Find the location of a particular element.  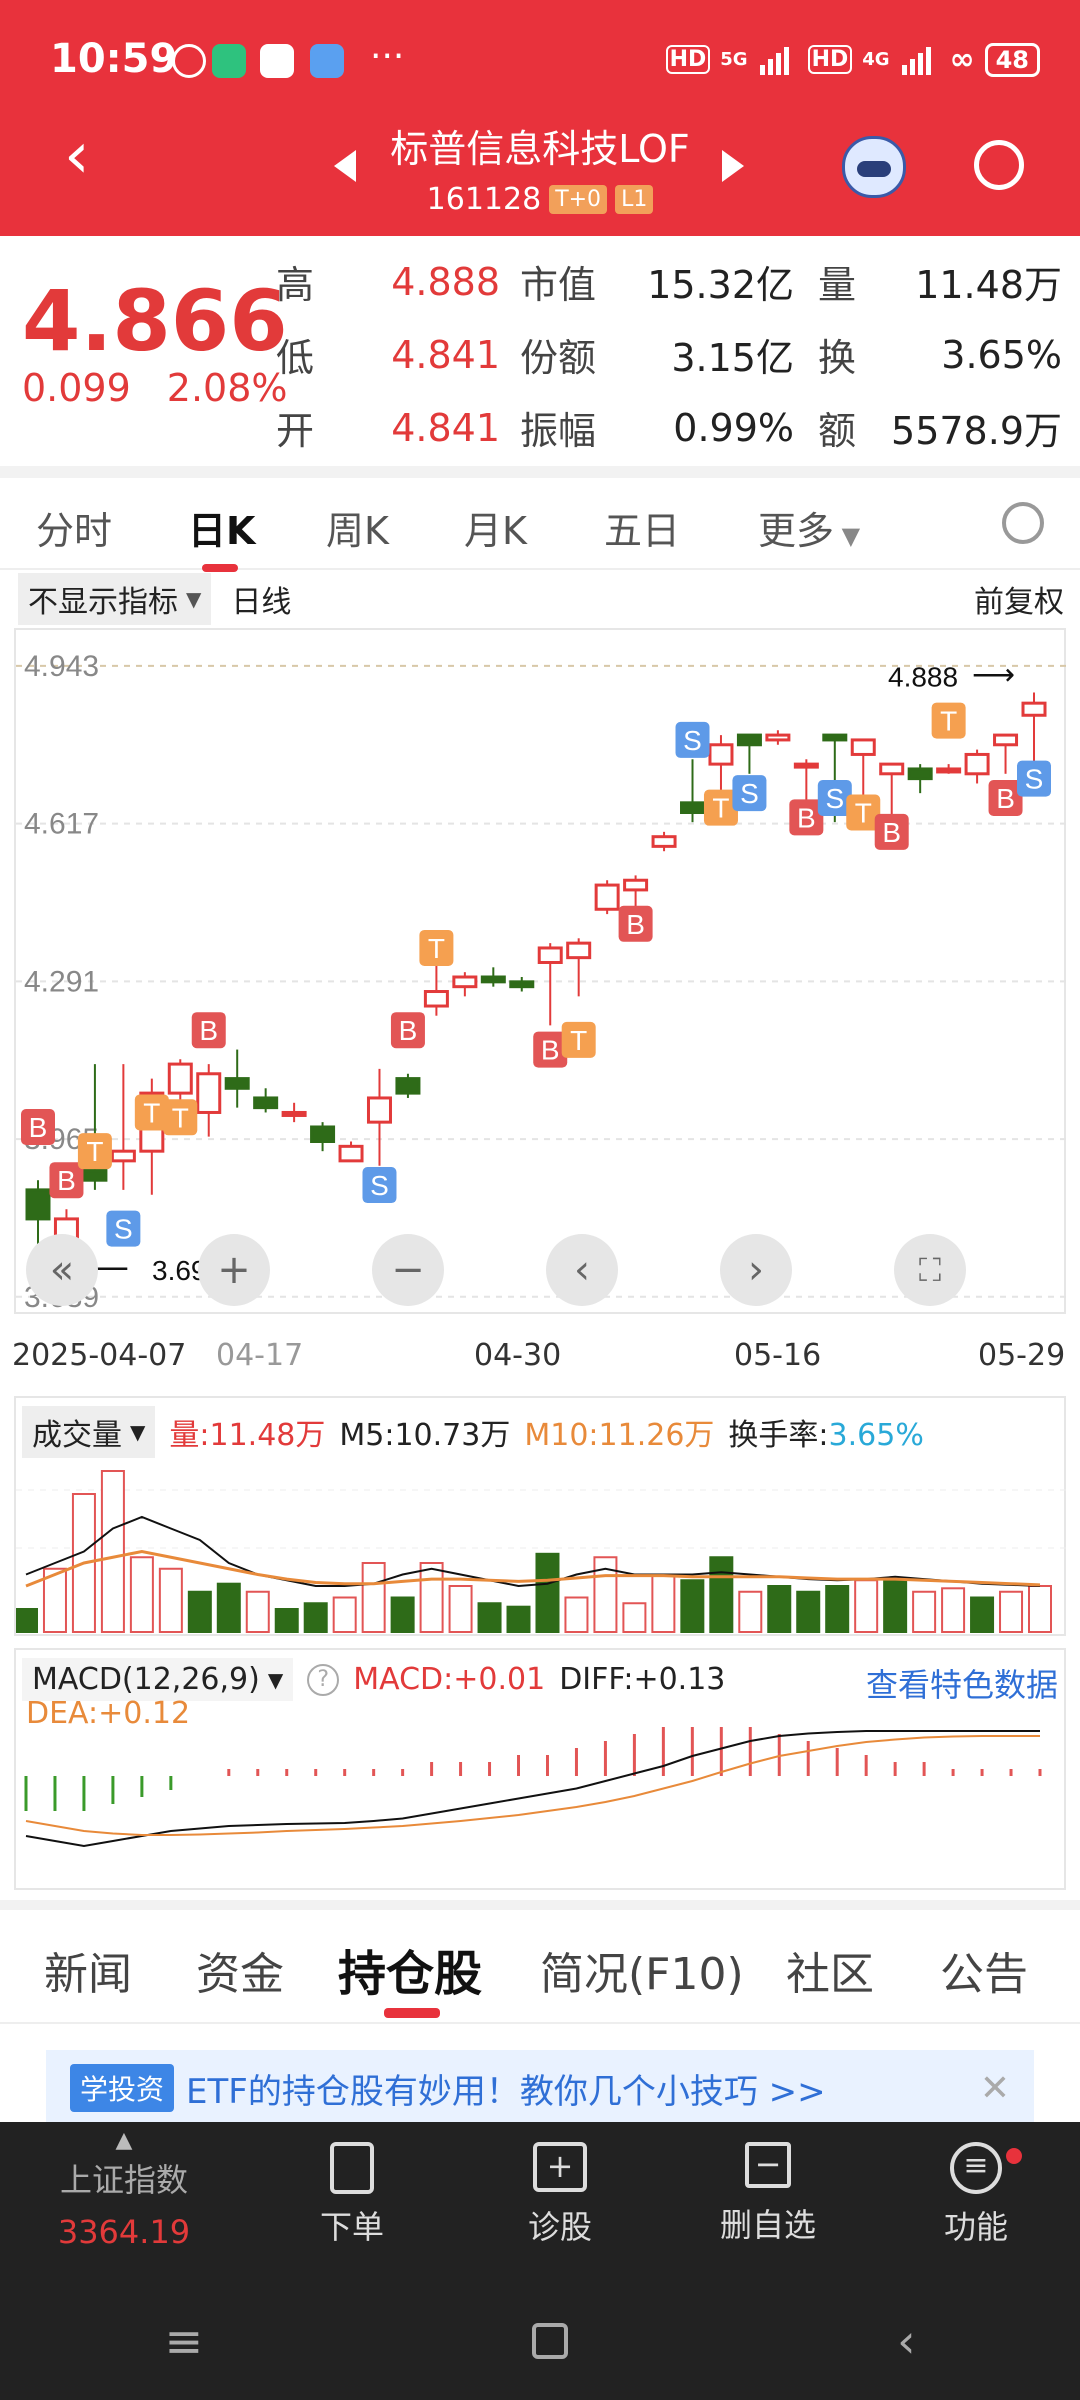

next-icon: › is located at coordinates (756, 1270).